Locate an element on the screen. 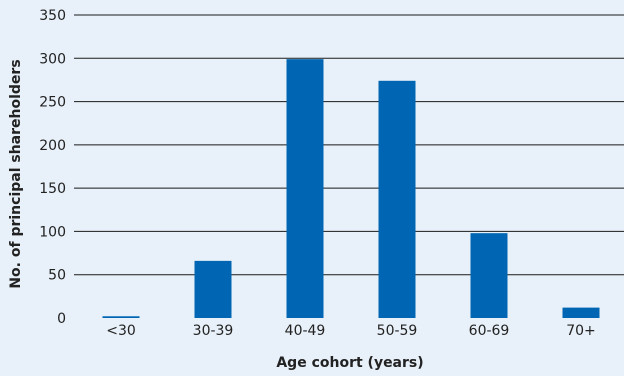  x-axis-title: Age cohort (years) is located at coordinates (349, 363).